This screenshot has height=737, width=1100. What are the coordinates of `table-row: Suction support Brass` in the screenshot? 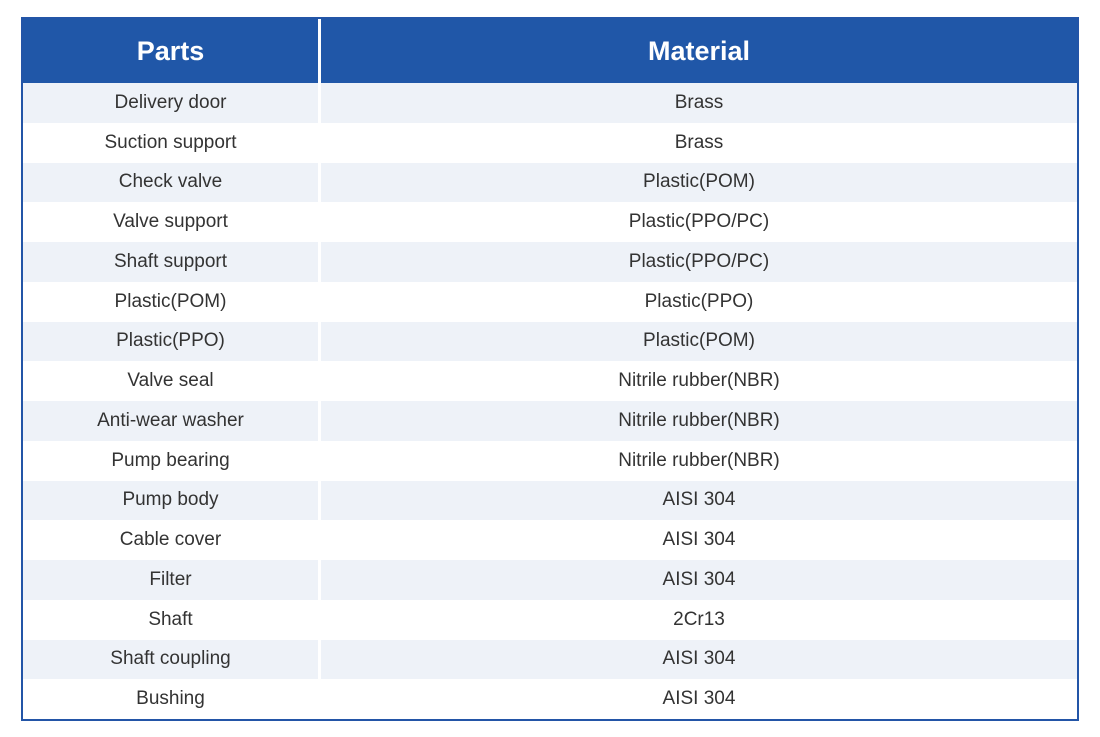 It's located at (550, 142).